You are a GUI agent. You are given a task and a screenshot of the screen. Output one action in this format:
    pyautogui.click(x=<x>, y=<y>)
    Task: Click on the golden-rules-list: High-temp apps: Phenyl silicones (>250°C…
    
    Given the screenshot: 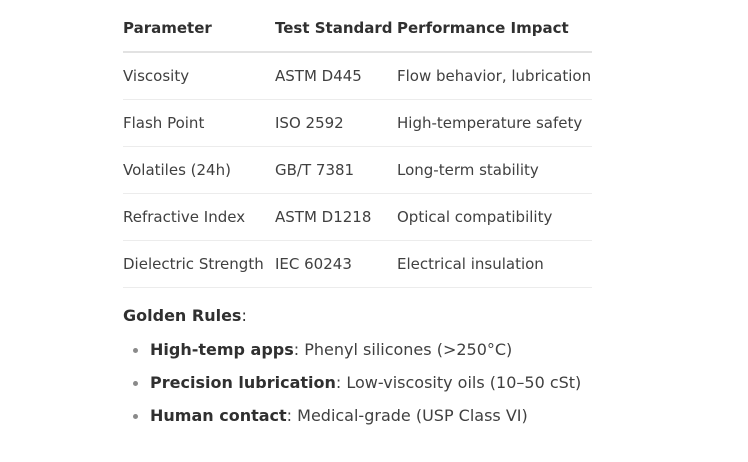 What is the action you would take?
    pyautogui.click(x=358, y=388)
    